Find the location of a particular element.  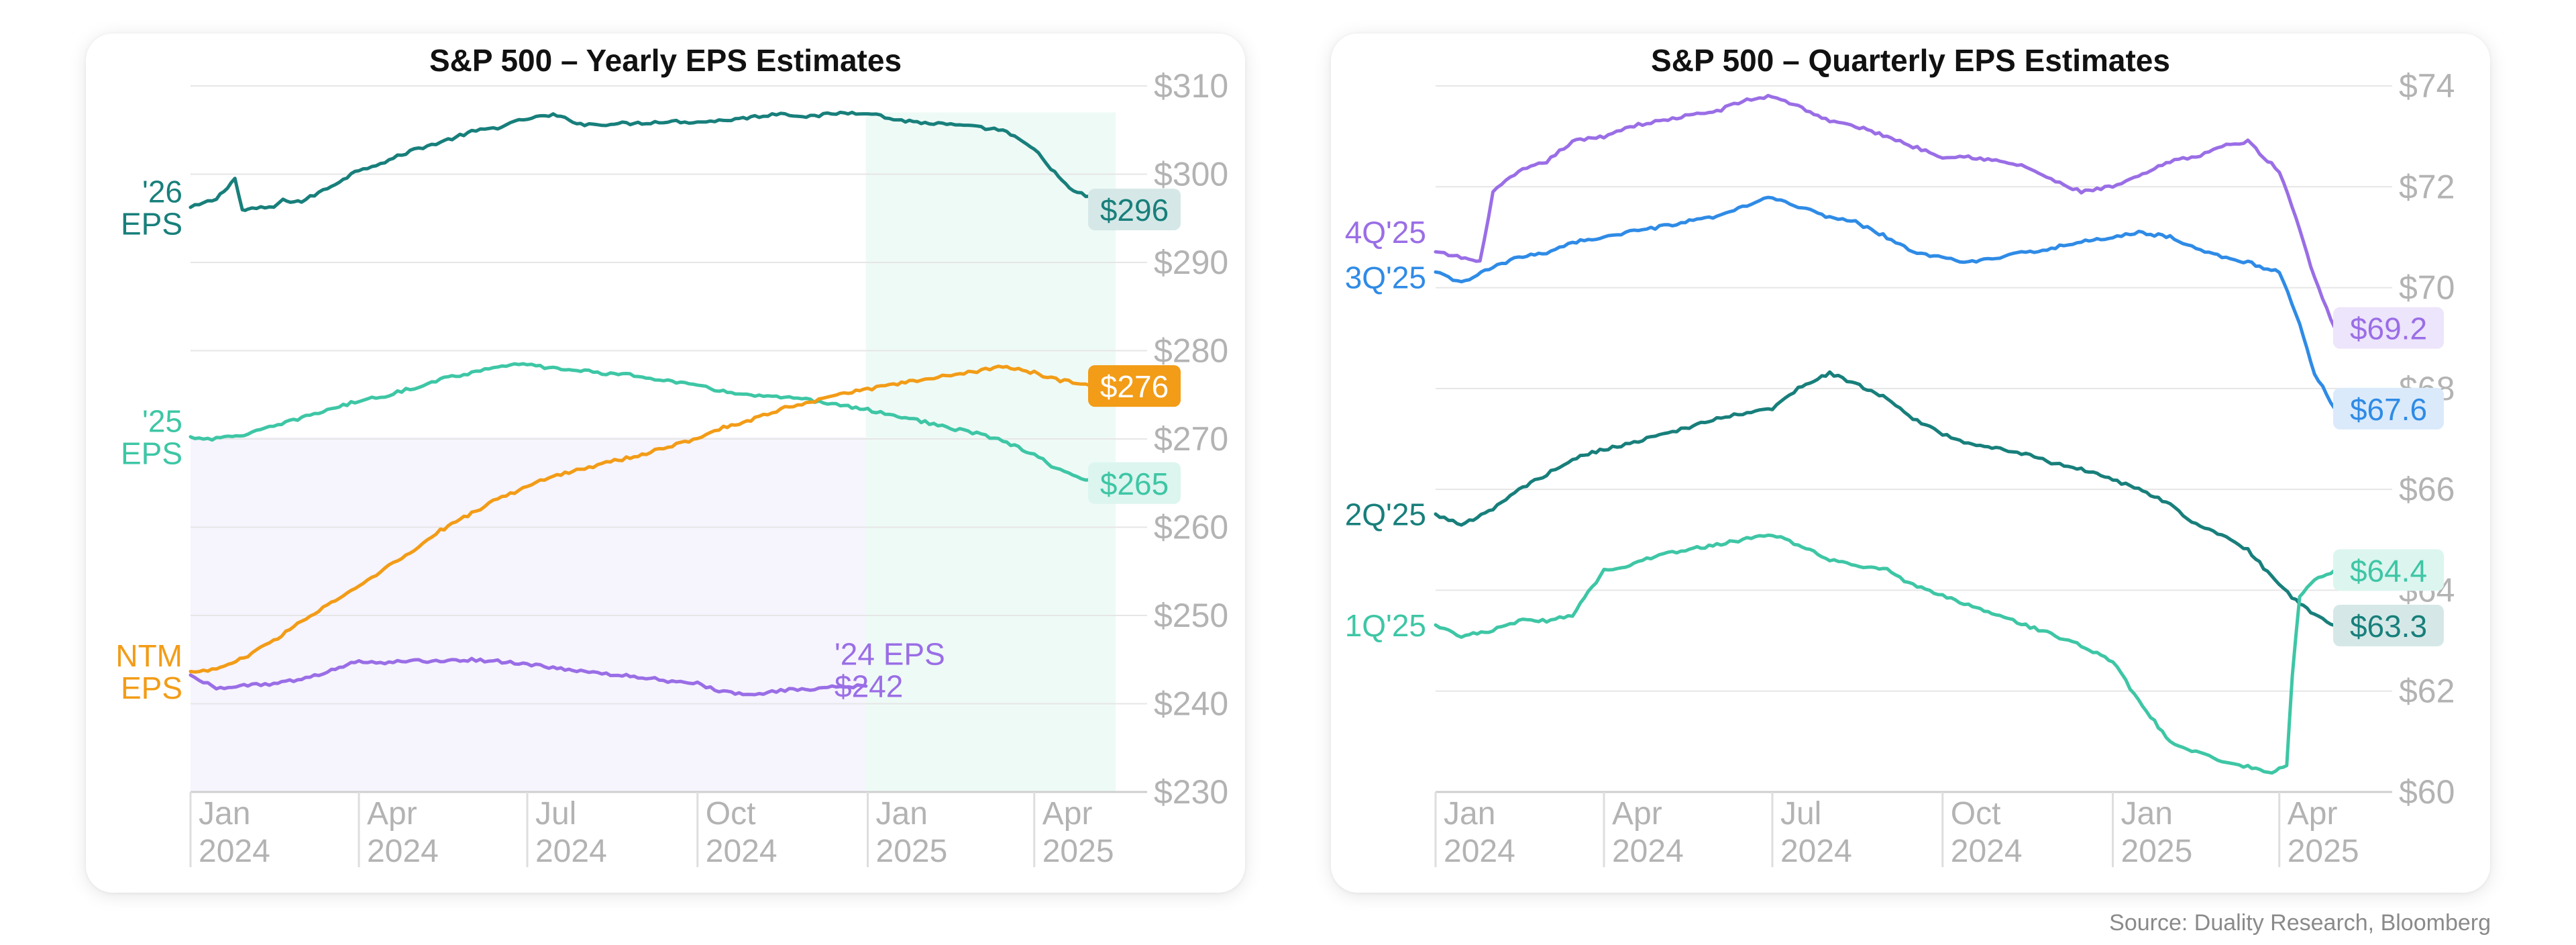

end-value-badge: $296 is located at coordinates (1134, 210).